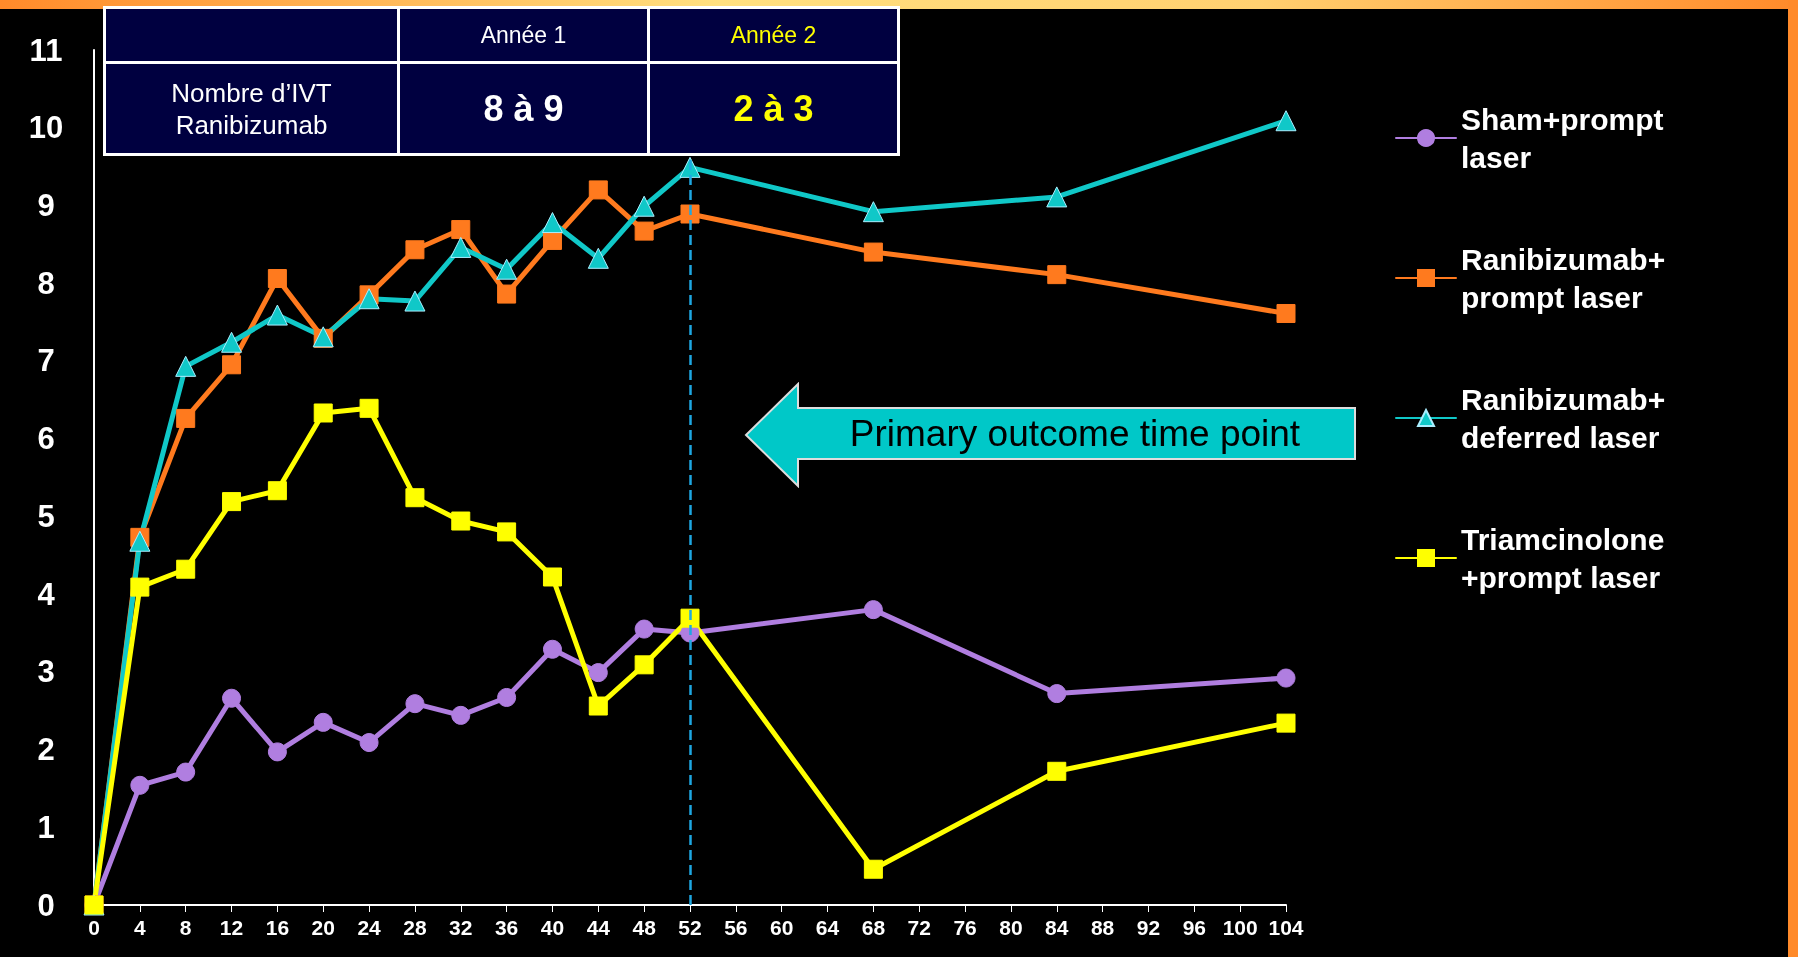 The image size is (1798, 957). I want to click on x-tick-label: 60, so click(782, 927).